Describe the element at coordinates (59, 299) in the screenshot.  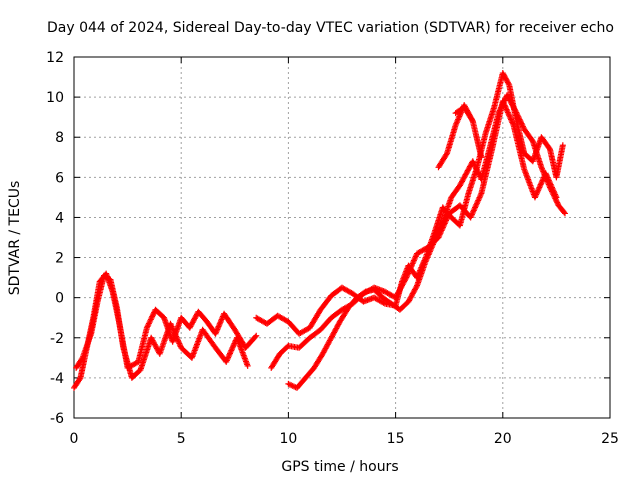
I see `y-tick-label: 0` at that location.